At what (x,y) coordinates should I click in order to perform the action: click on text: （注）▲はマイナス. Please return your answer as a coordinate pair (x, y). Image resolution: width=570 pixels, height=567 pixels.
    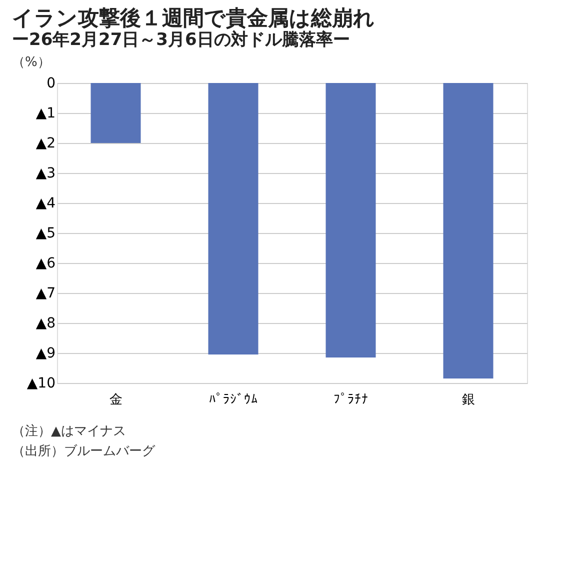
    Looking at the image, I should click on (69, 431).